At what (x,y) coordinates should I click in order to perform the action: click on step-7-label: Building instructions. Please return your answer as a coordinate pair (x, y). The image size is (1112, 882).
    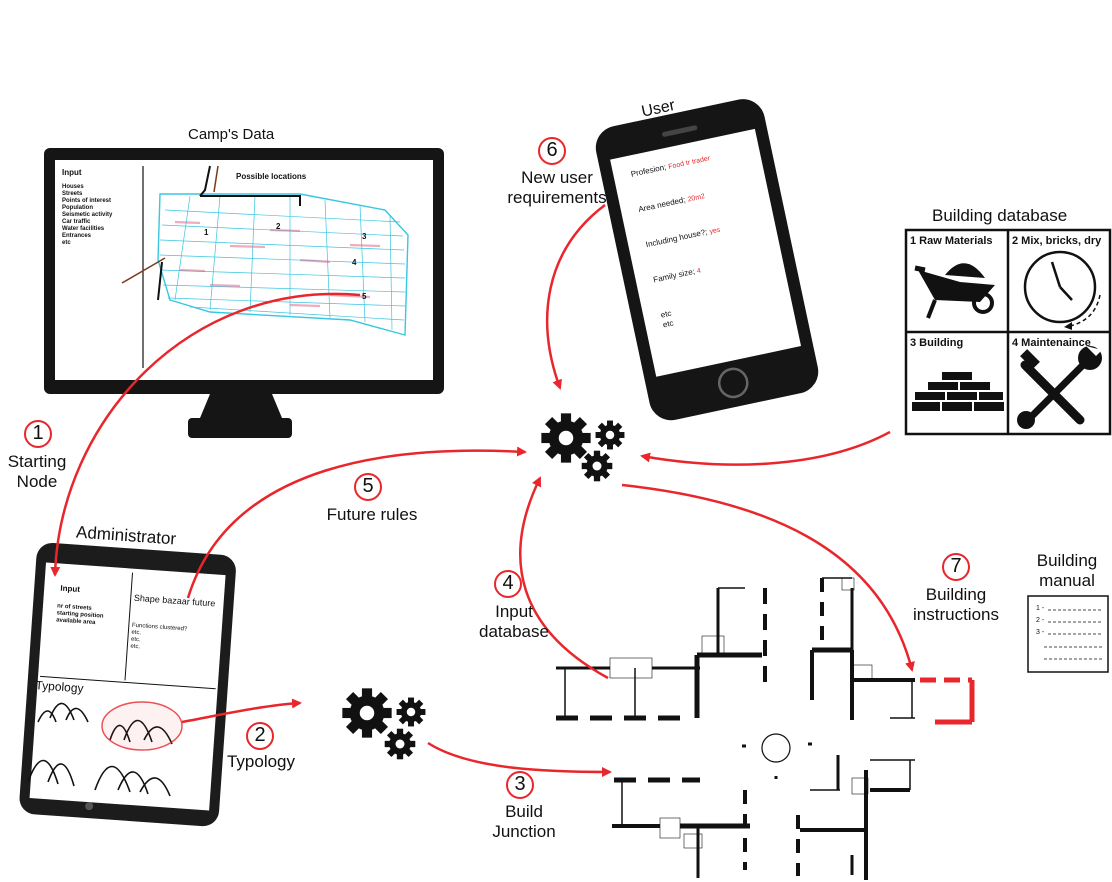
    Looking at the image, I should click on (956, 604).